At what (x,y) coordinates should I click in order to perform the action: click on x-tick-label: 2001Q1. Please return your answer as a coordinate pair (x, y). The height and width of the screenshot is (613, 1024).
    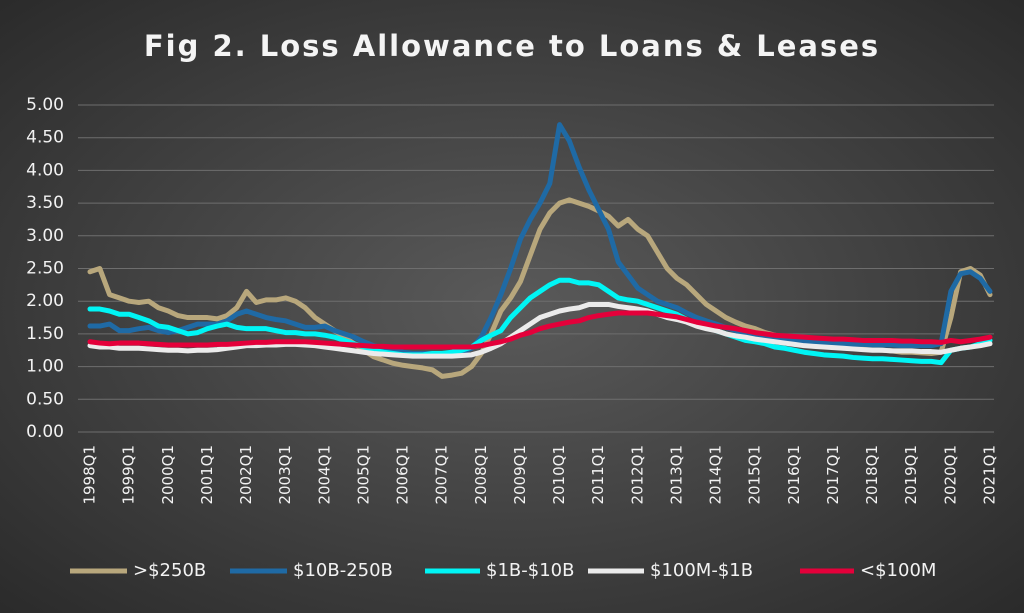
    Looking at the image, I should click on (207, 475).